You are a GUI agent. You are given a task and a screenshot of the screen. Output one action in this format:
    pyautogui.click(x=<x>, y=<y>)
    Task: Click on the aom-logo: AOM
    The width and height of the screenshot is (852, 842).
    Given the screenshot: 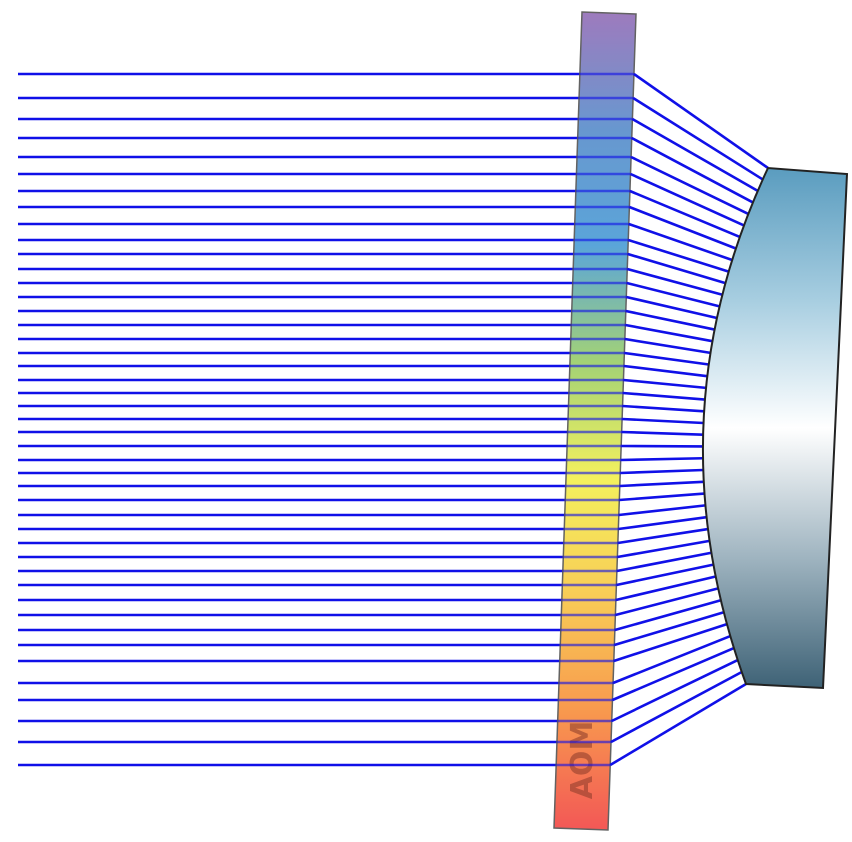 What is the action you would take?
    pyautogui.click(x=582, y=760)
    